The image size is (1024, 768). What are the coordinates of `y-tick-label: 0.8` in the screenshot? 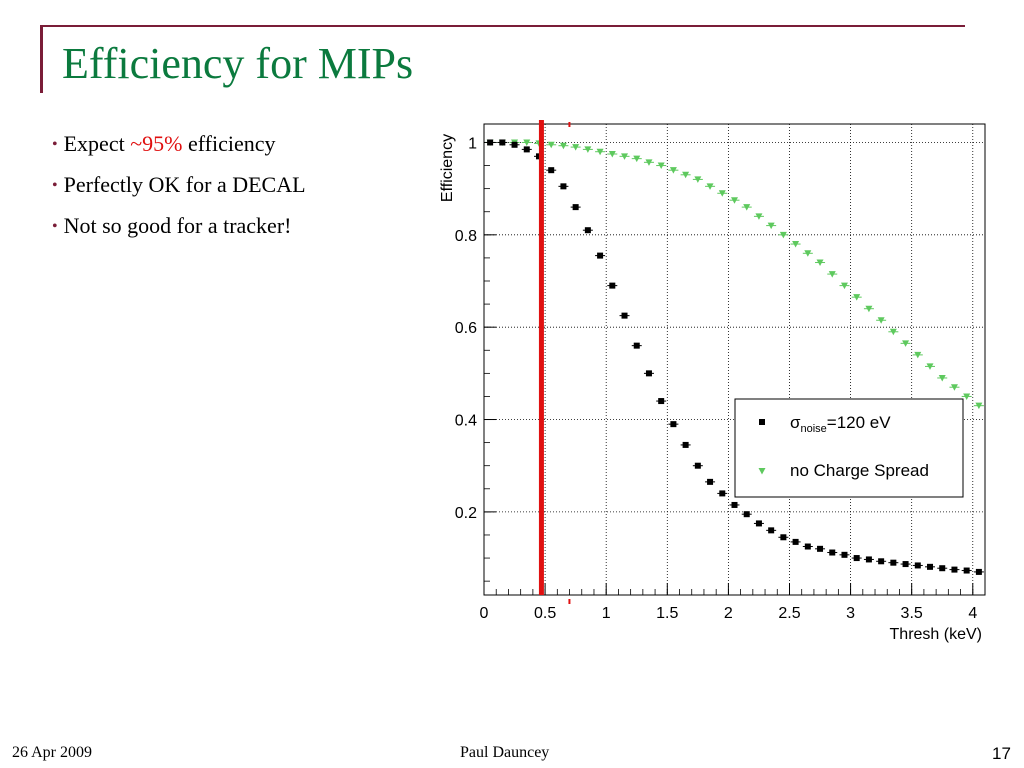 It's located at (466, 236).